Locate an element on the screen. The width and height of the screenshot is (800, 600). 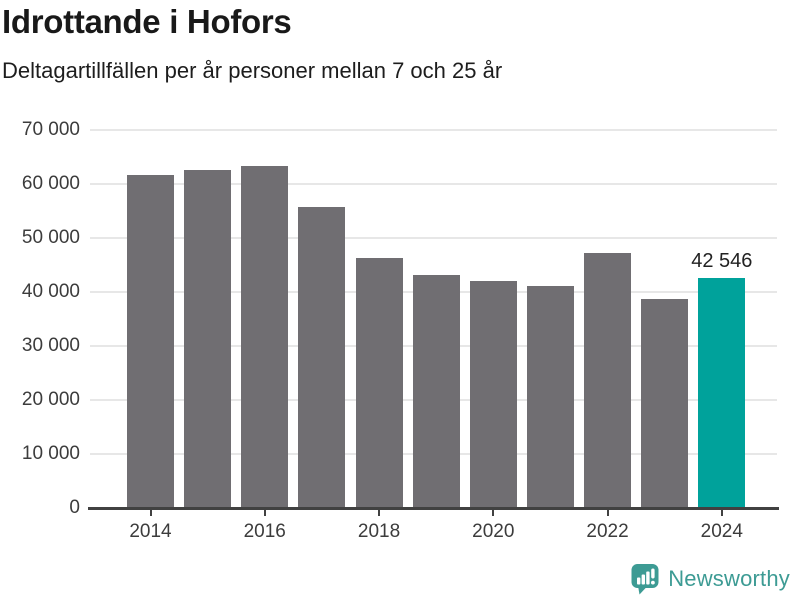
y-axis-label-30000: 30 000 is located at coordinates (50, 345).